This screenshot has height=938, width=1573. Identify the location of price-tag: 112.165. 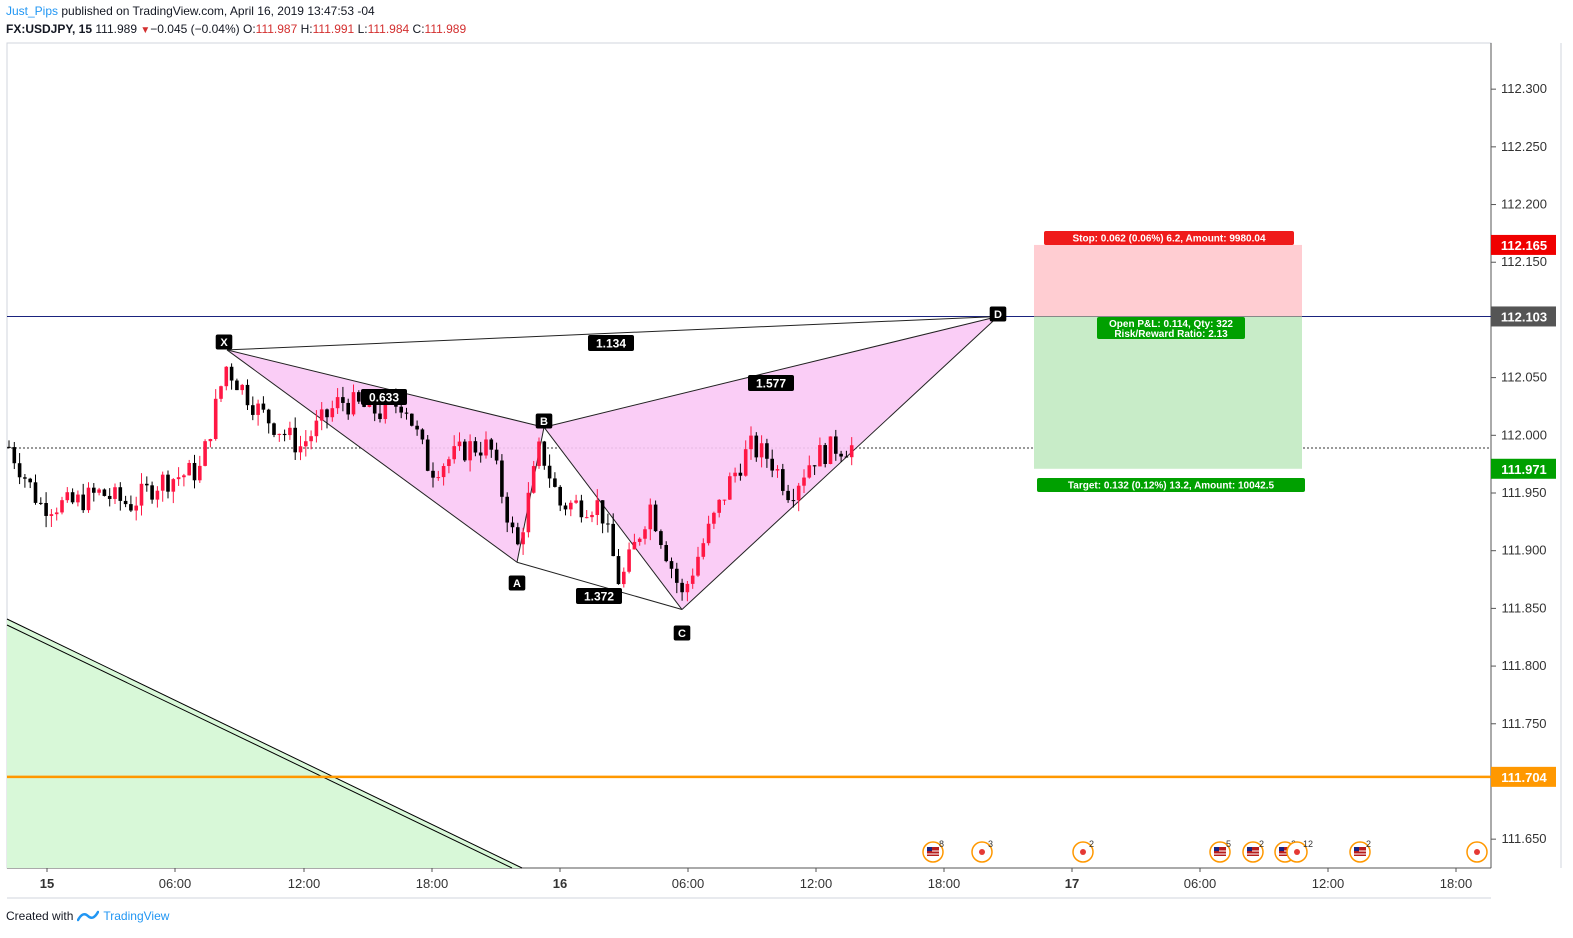
(1524, 245).